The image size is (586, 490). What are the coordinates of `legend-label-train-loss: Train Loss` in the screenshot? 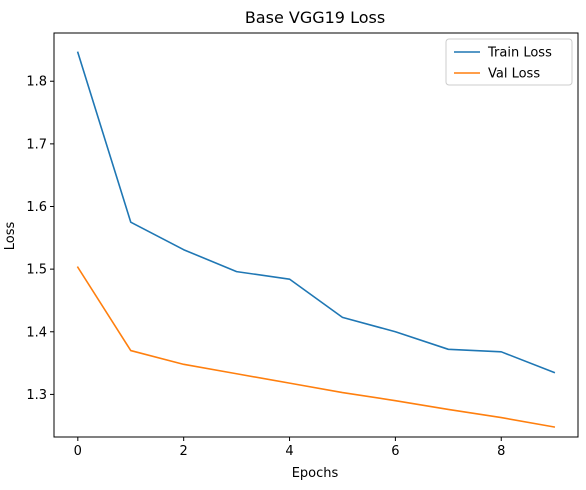 It's located at (519, 53).